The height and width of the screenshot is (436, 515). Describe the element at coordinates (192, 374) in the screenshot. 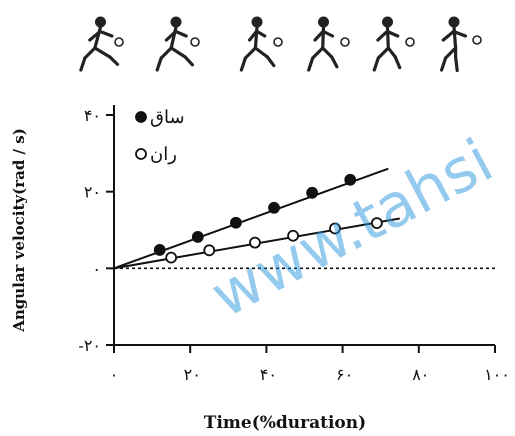

I see `x-tick-label: ٢٠` at that location.